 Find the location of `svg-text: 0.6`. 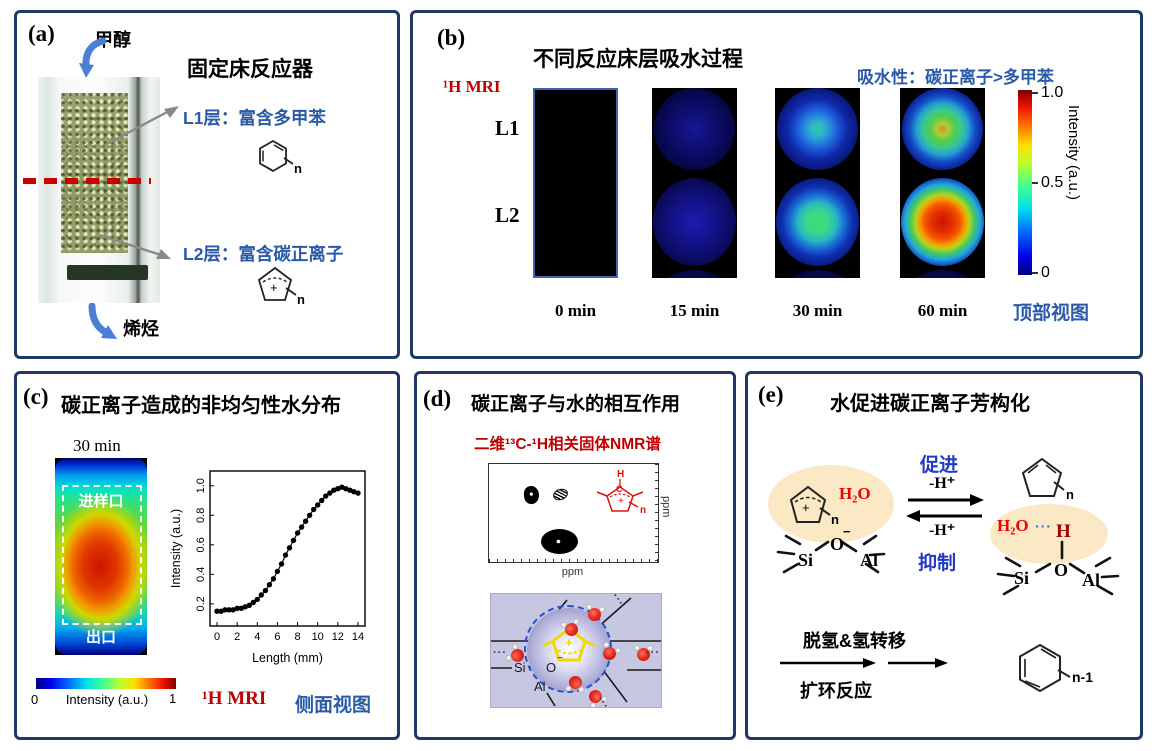

svg-text: 0.6 is located at coordinates (201, 544).